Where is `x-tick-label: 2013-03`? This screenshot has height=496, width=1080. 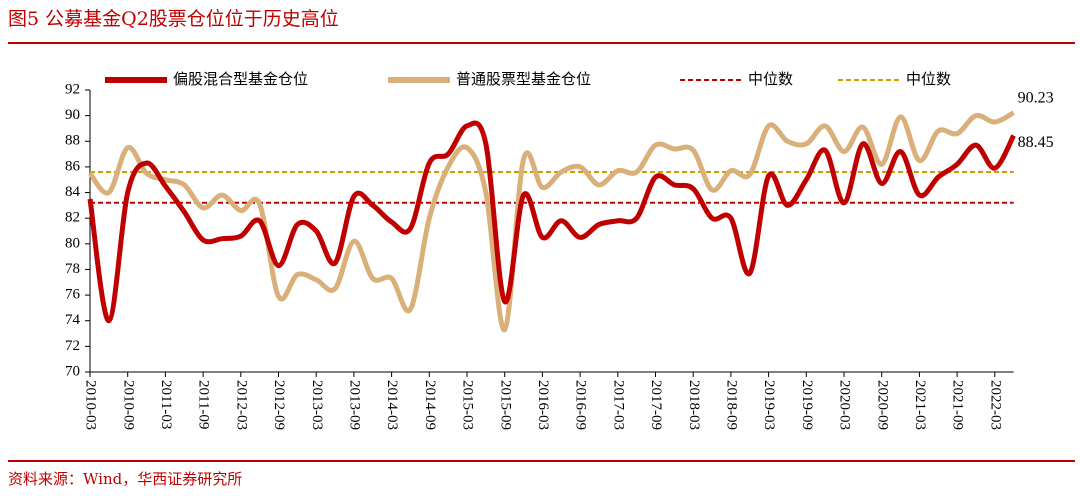
x-tick-label: 2013-03 is located at coordinates (317, 405).